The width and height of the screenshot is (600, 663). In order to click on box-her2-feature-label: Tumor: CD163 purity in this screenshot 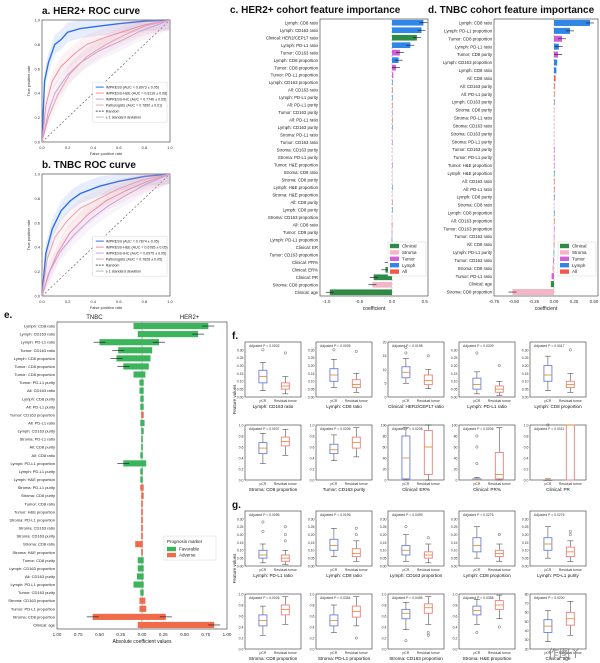, I will do `click(344, 489)`.